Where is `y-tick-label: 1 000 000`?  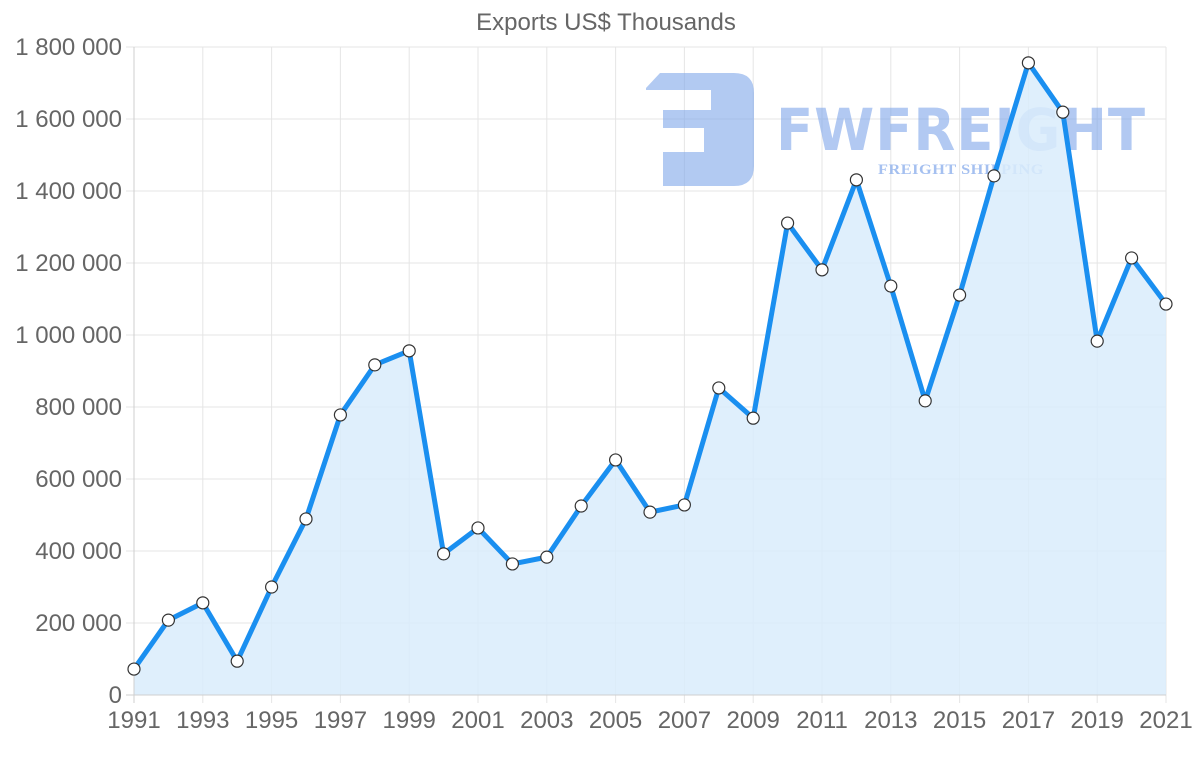
y-tick-label: 1 000 000 is located at coordinates (68, 335).